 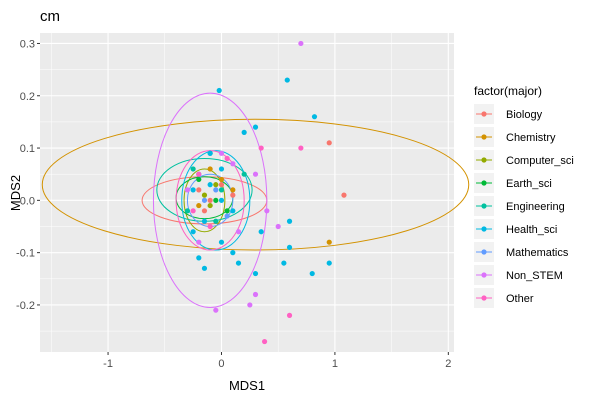 I want to click on legend-dot-chemistry, so click(x=484, y=137).